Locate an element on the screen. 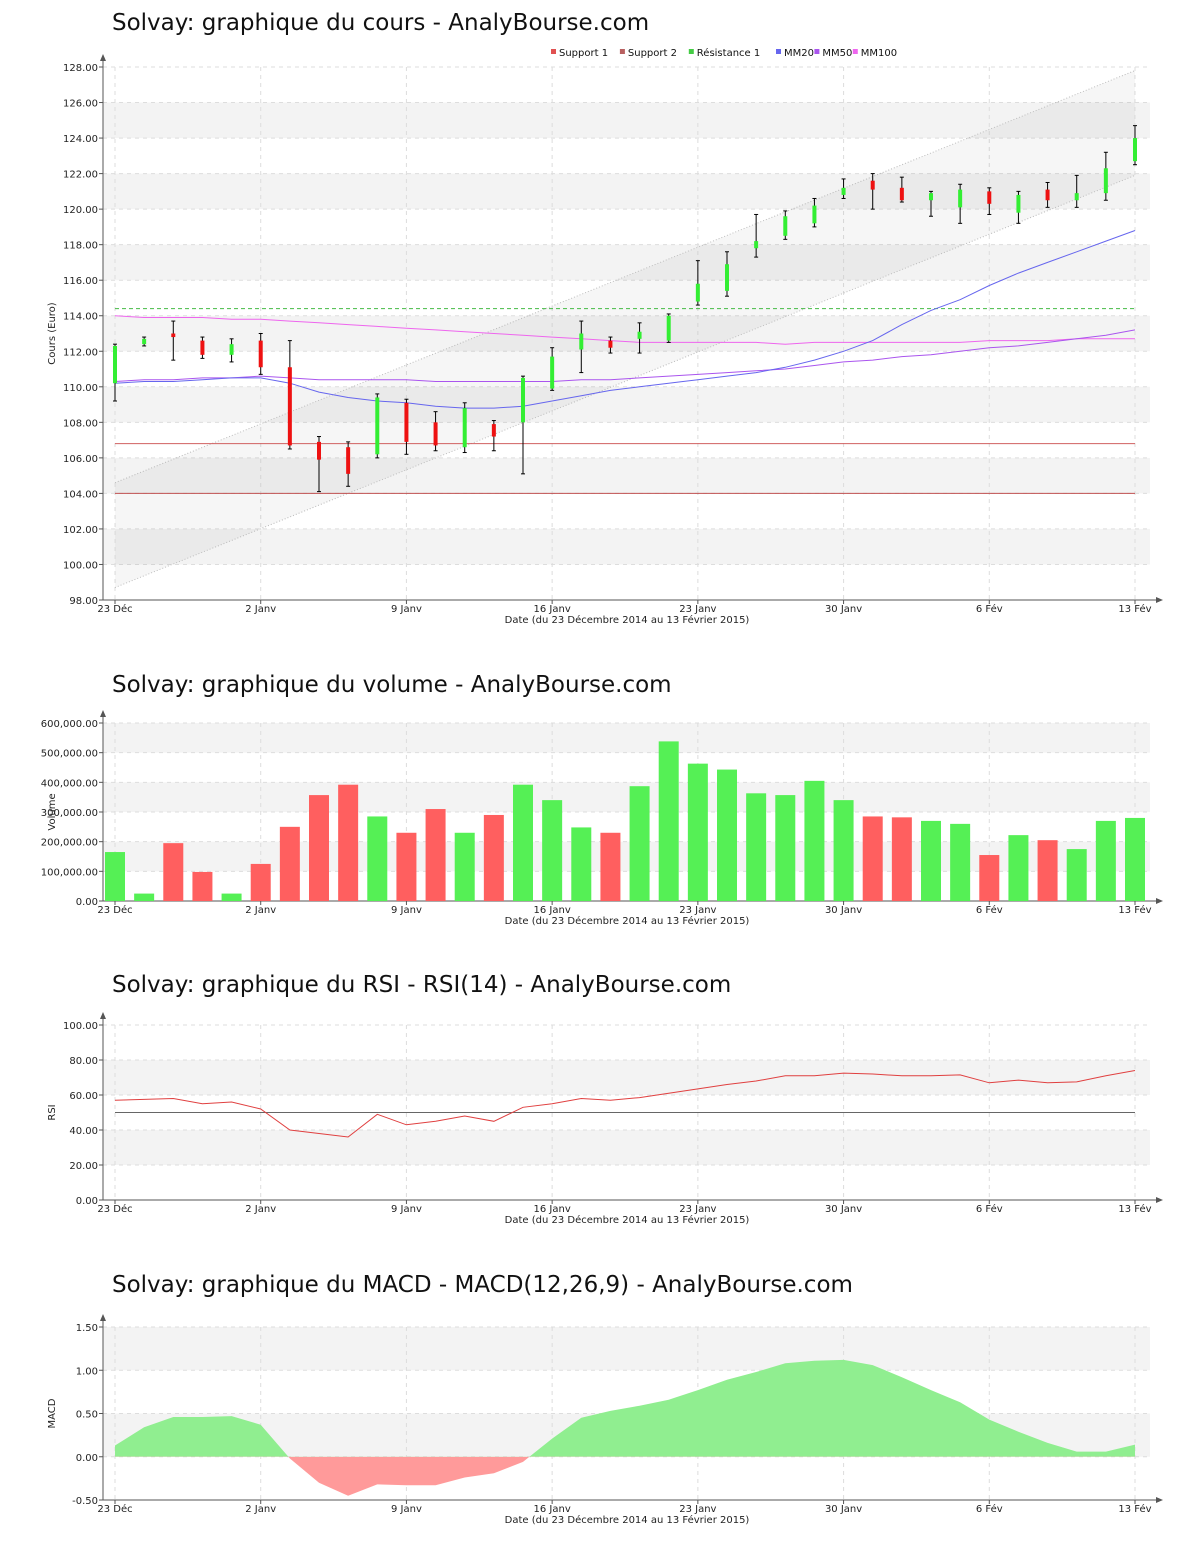  volume-x-tick-label: 23 Déc is located at coordinates (114, 910).